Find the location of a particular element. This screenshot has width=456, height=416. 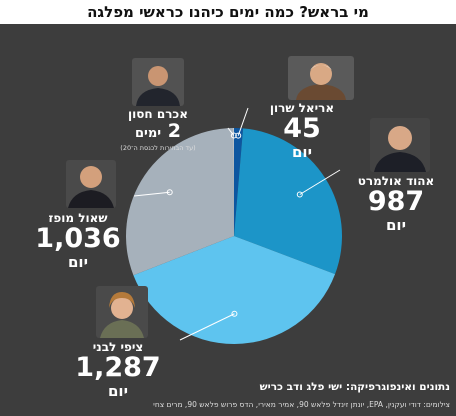

leader-dot-akram-hasson is located at coordinates (233, 135).